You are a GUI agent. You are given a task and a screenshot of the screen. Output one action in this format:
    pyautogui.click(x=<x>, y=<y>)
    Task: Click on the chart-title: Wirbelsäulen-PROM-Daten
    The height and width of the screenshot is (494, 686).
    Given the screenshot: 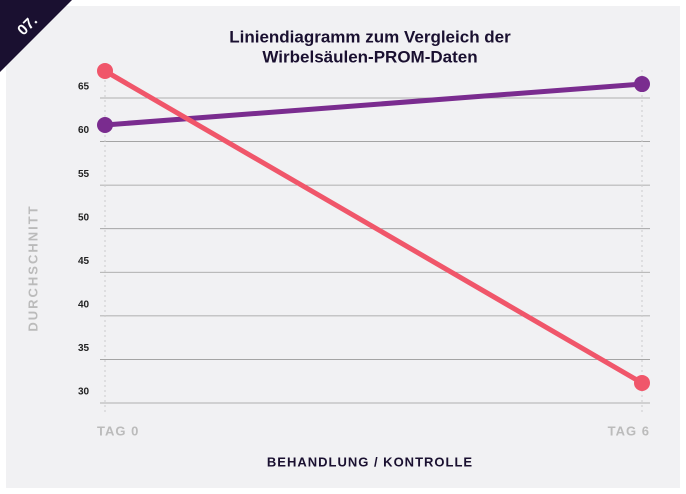 What is the action you would take?
    pyautogui.click(x=369, y=56)
    